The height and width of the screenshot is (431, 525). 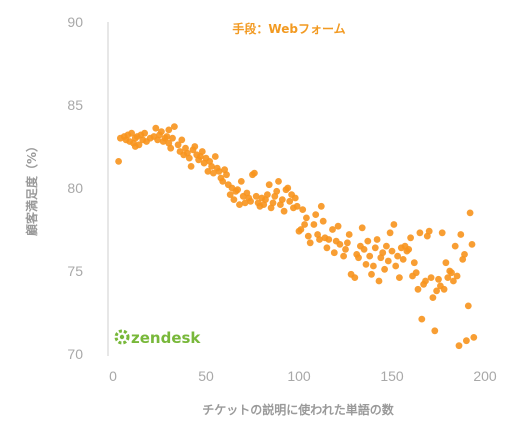 I want to click on zendesk-logo: zendesk, so click(x=157, y=338).